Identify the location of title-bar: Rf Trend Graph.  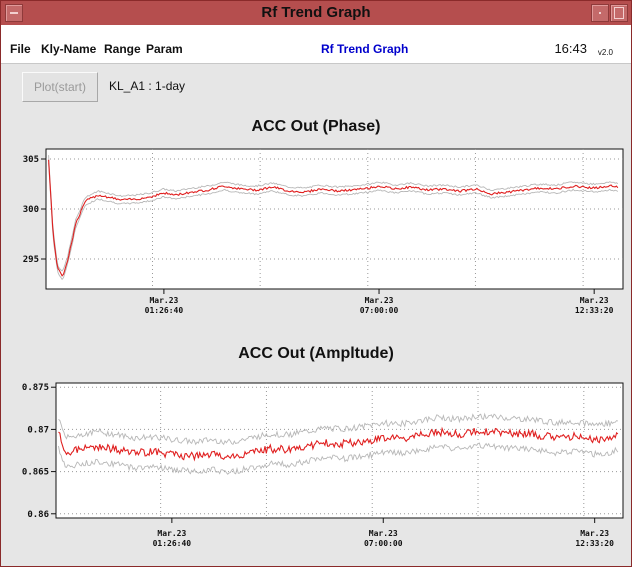
(316, 13).